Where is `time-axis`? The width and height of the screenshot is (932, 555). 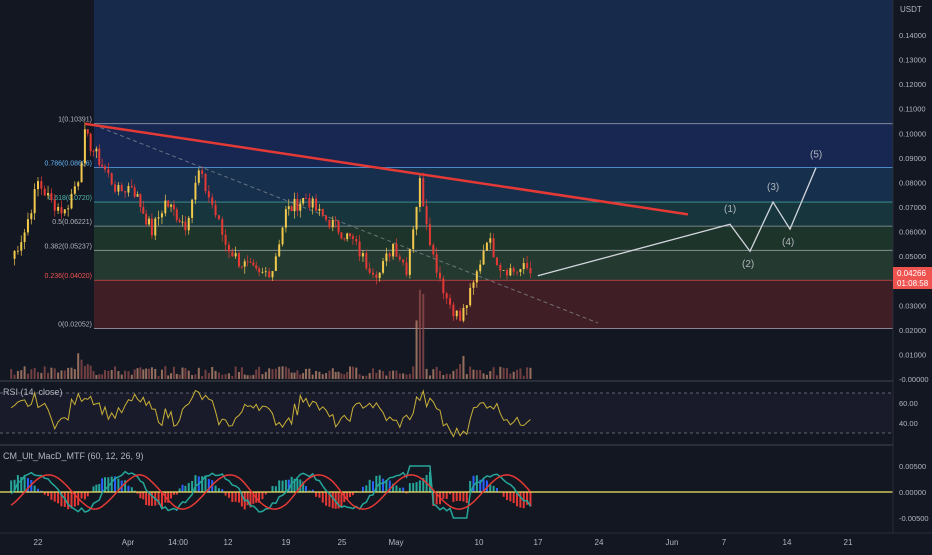
time-axis is located at coordinates (466, 541).